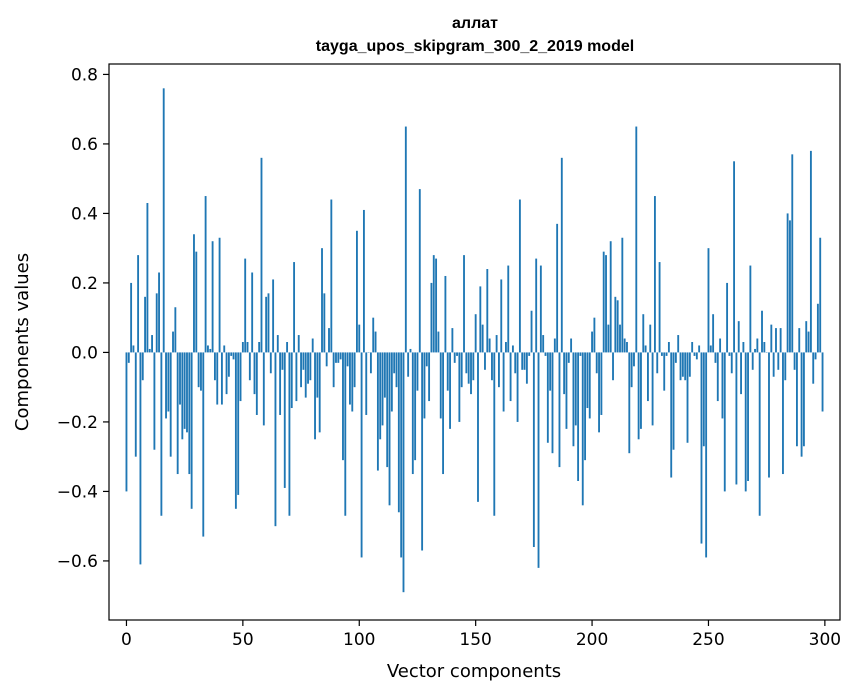 This screenshot has width=867, height=696. What do you see at coordinates (77, 492) in the screenshot?
I see `y-tick-label: −0.4` at bounding box center [77, 492].